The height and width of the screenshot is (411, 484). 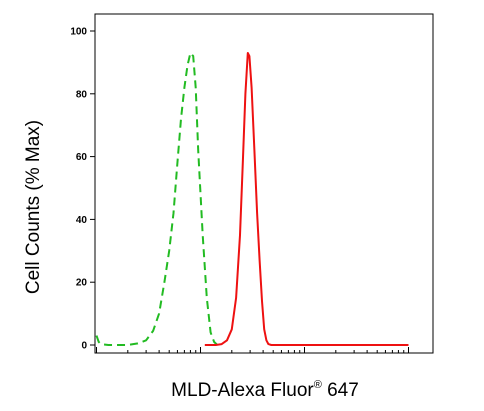 What do you see at coordinates (82, 157) in the screenshot?
I see `y-tick-label-60: 60` at bounding box center [82, 157].